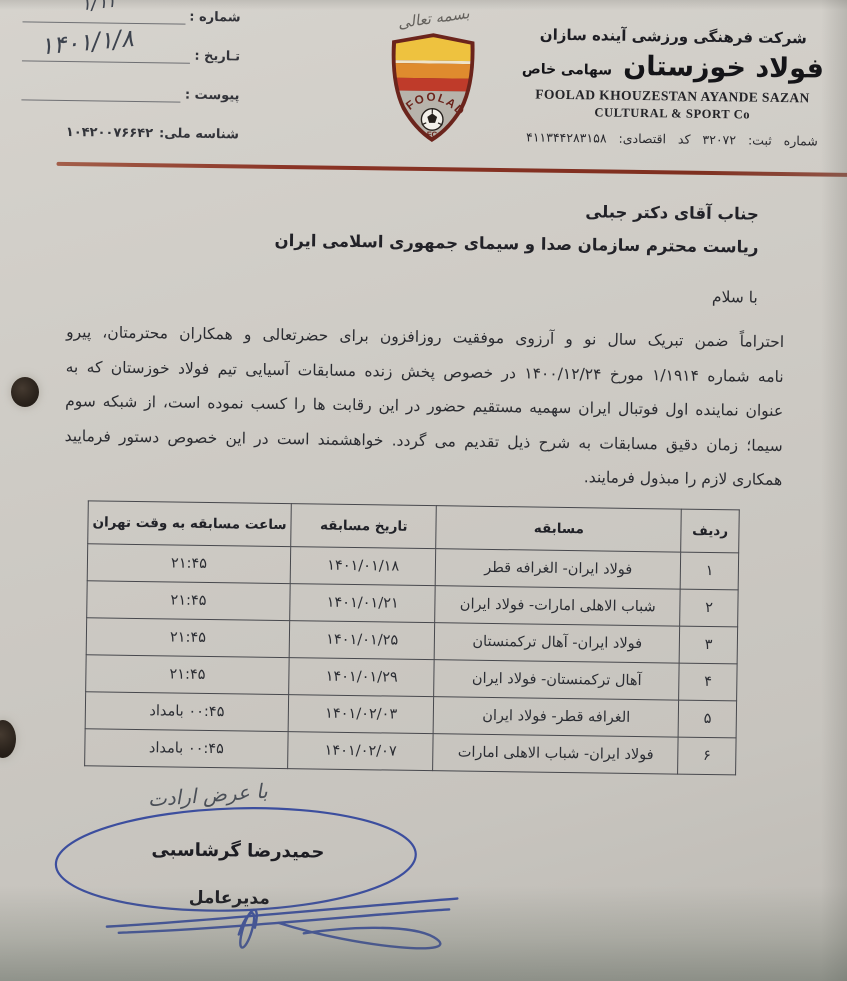 Image resolution: width=847 pixels, height=981 pixels. What do you see at coordinates (557, 643) in the screenshot?
I see `cell-match: فولاد ایران- آهال ترکمنستان` at bounding box center [557, 643].